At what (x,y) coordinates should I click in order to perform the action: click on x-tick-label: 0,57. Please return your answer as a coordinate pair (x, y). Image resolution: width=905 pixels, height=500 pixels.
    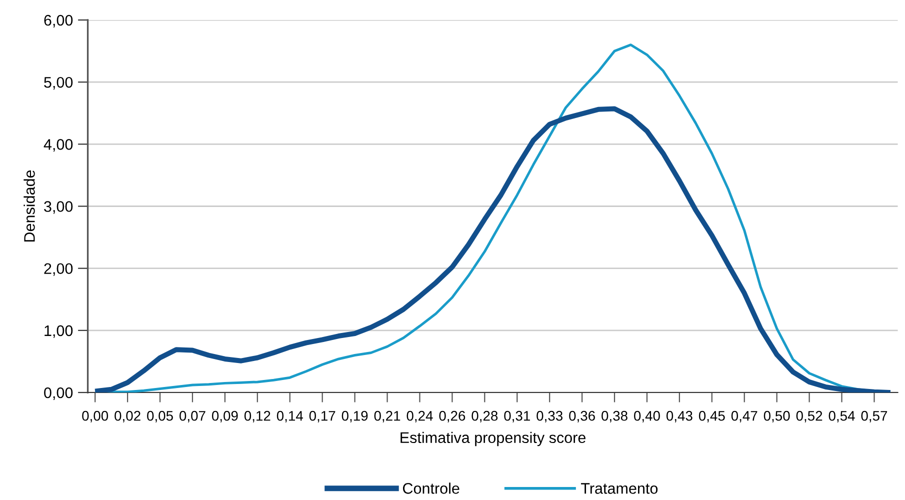
    Looking at the image, I should click on (874, 416).